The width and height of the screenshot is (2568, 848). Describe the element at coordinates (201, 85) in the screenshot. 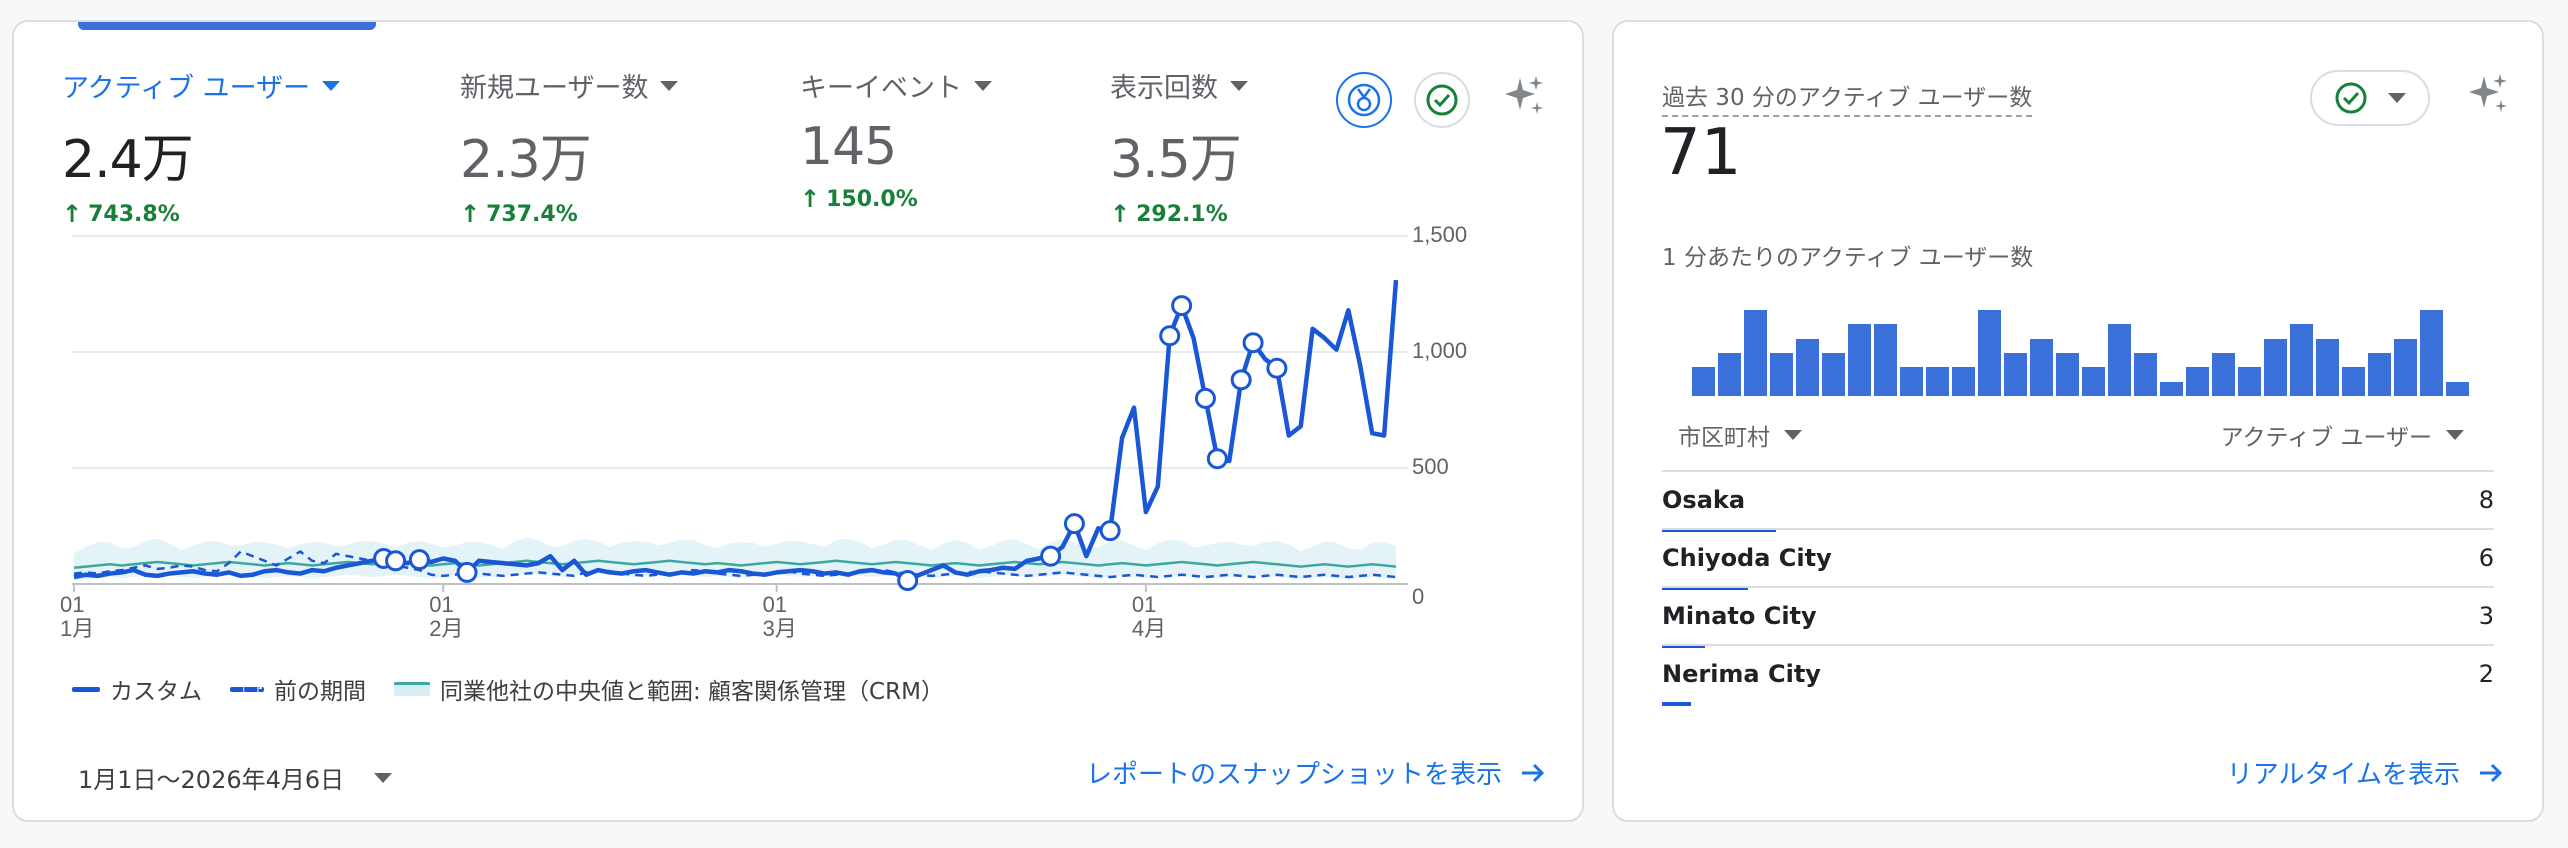

I see `metric-label-row: アクティブ ユーザー` at that location.